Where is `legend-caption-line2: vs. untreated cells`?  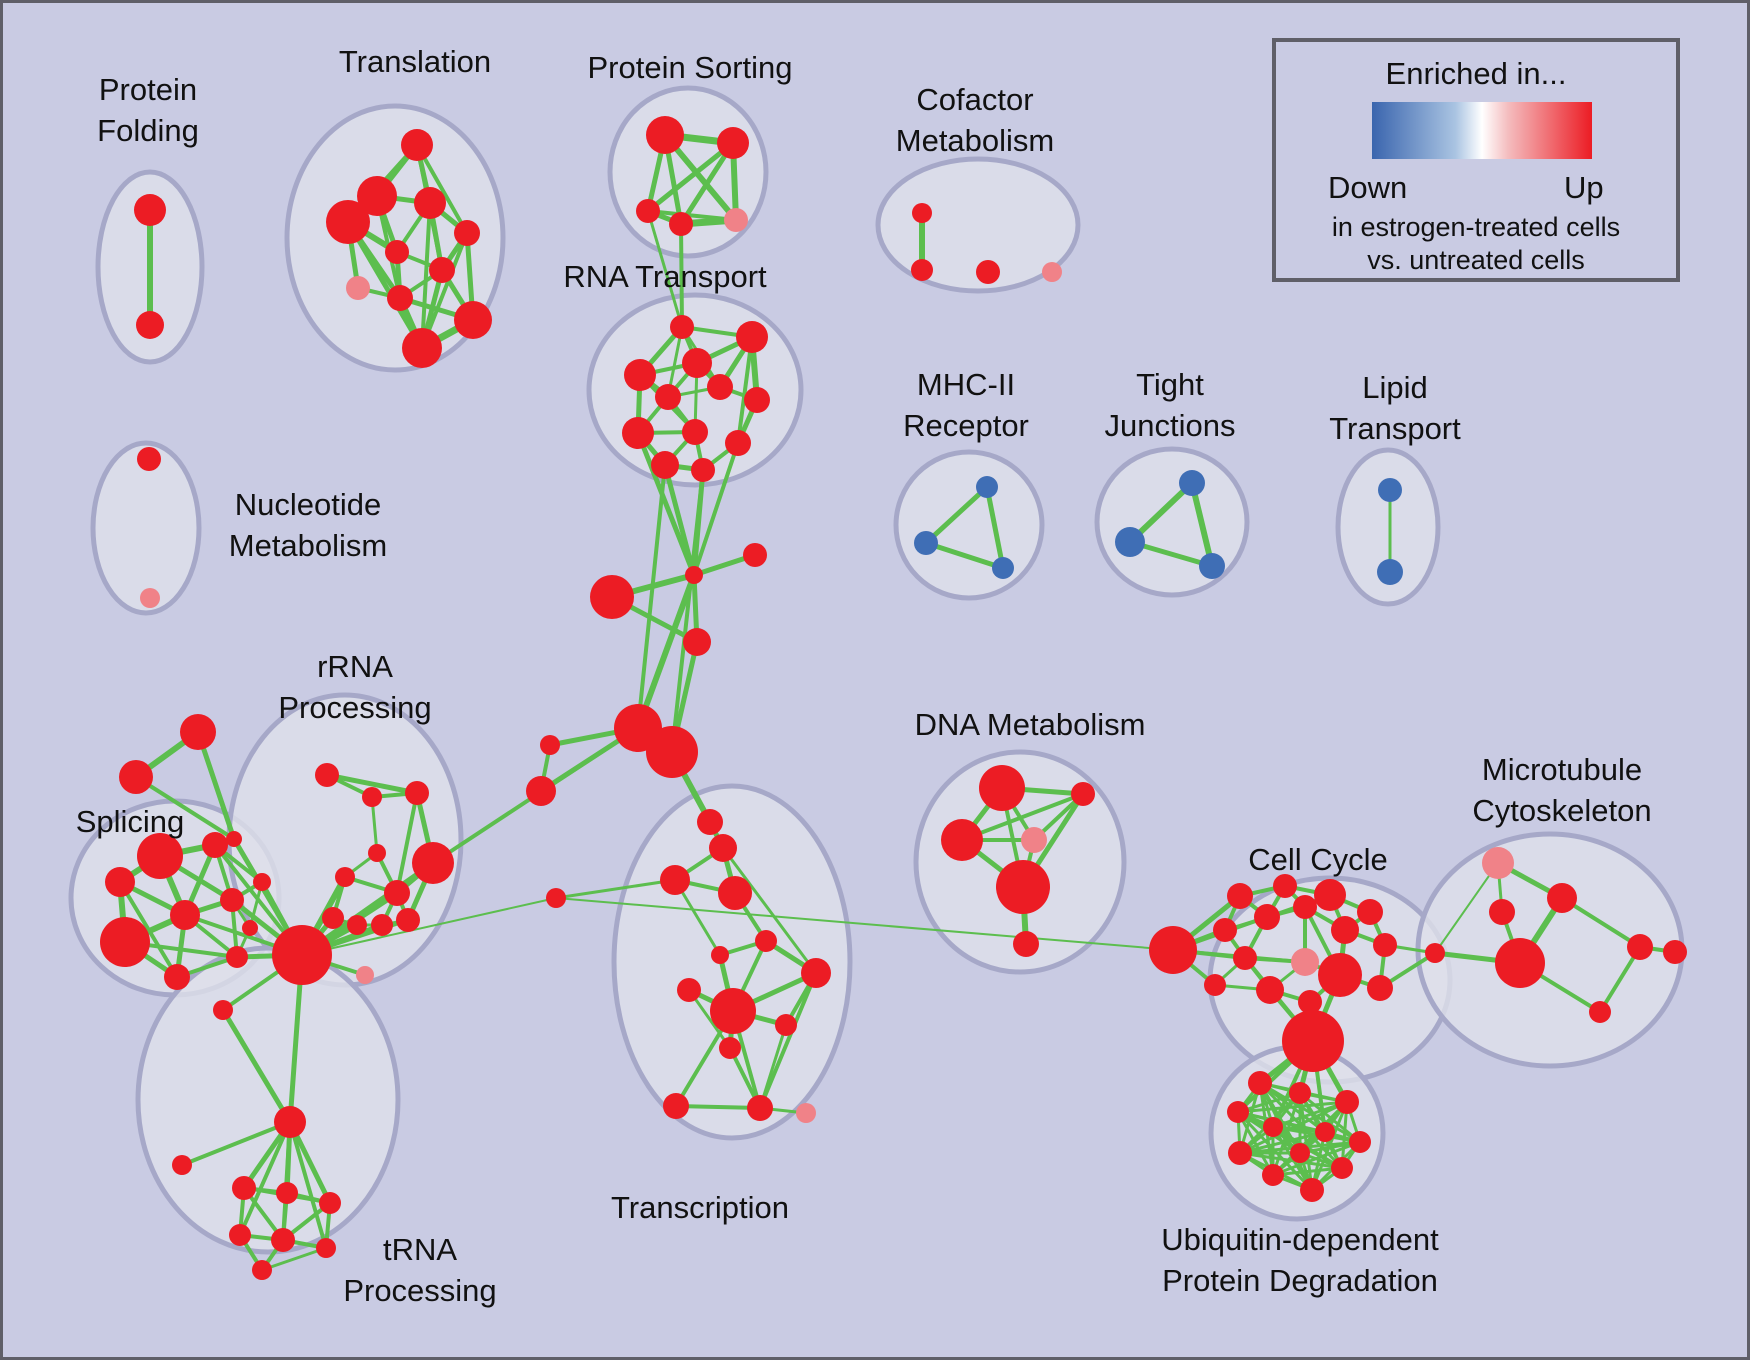
legend-caption-line2: vs. untreated cells is located at coordinates (1476, 260).